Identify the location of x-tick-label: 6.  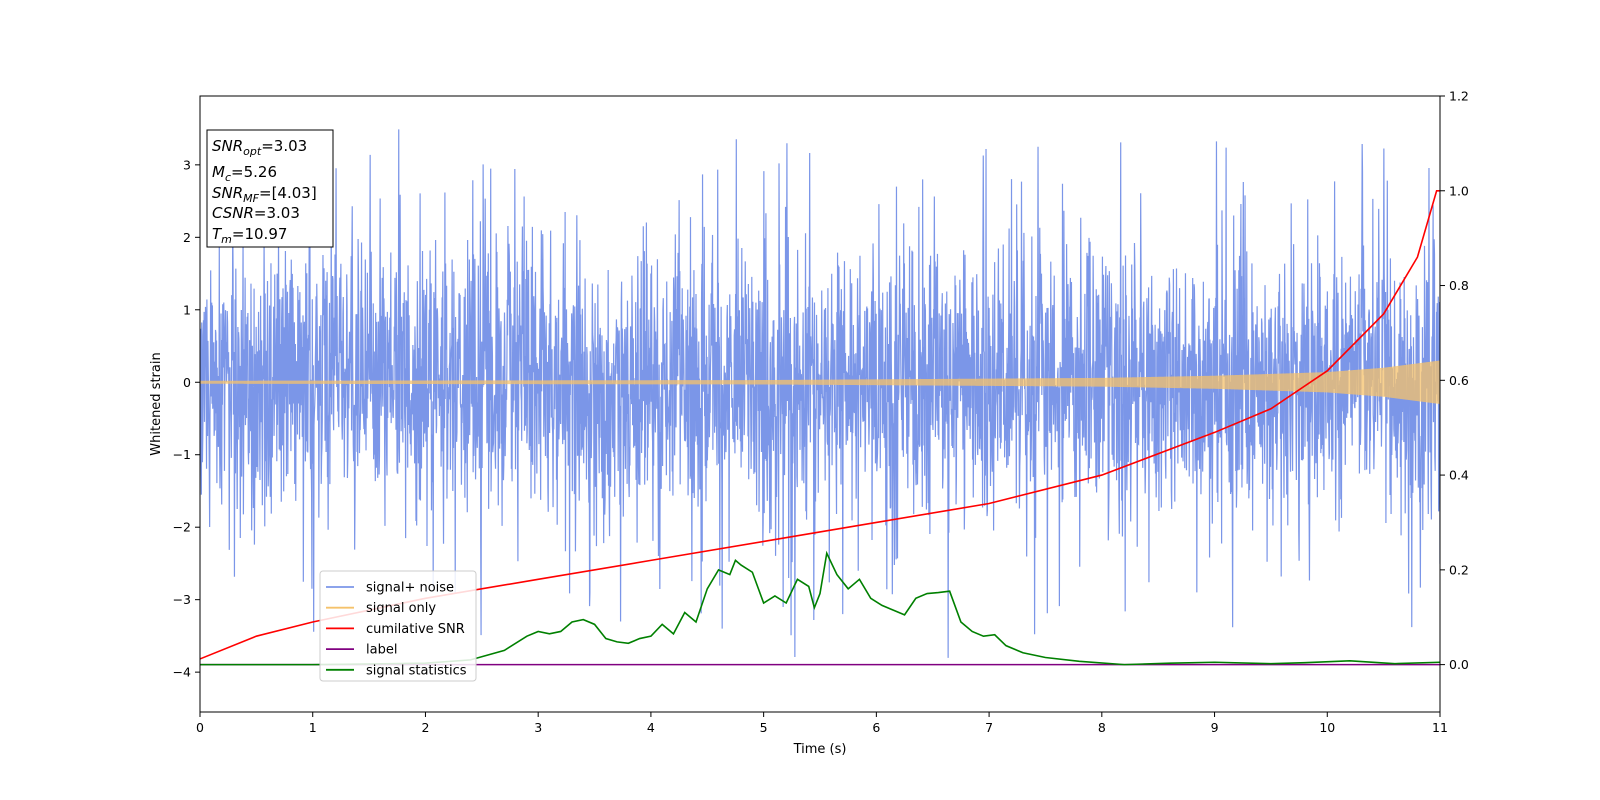
(876, 727).